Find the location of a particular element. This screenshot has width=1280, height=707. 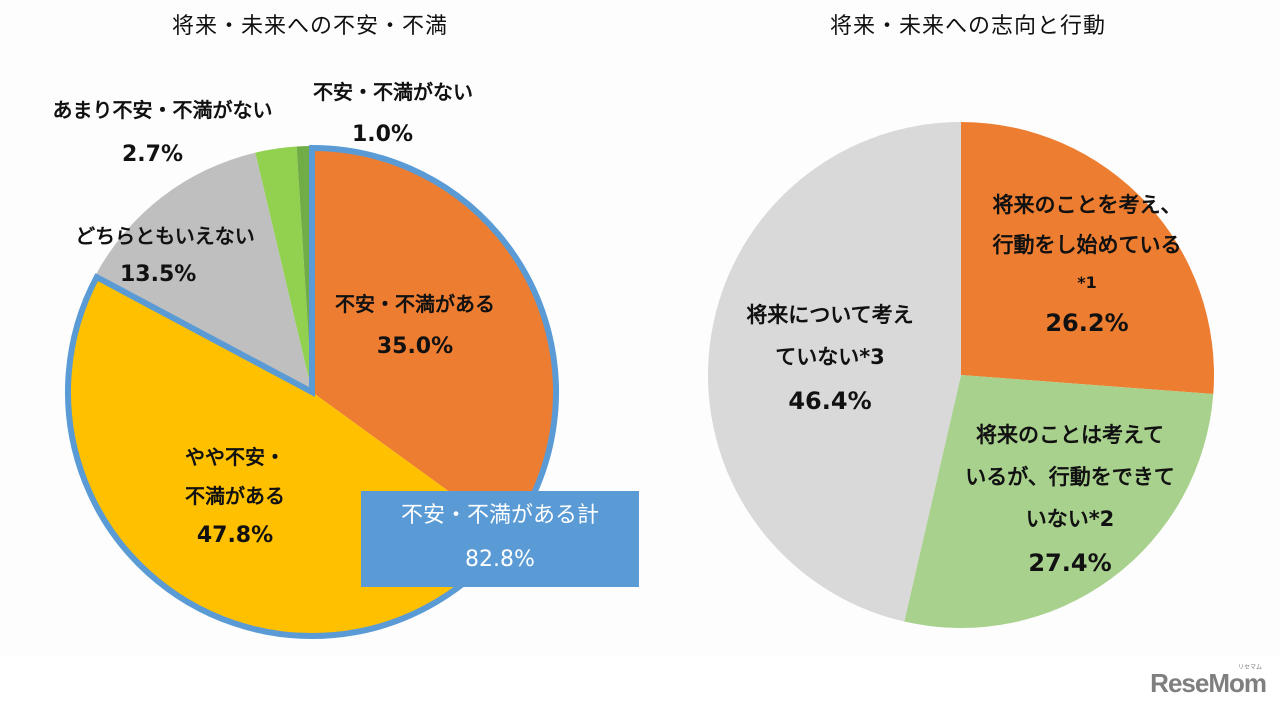

label-value: 26.2% is located at coordinates (1087, 323).